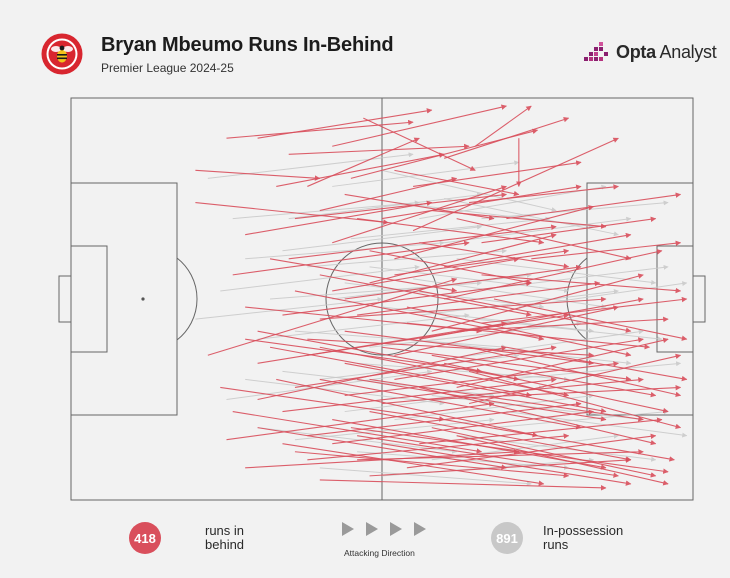  What do you see at coordinates (666, 51) in the screenshot?
I see `brand-name: Opta Analyst` at bounding box center [666, 51].